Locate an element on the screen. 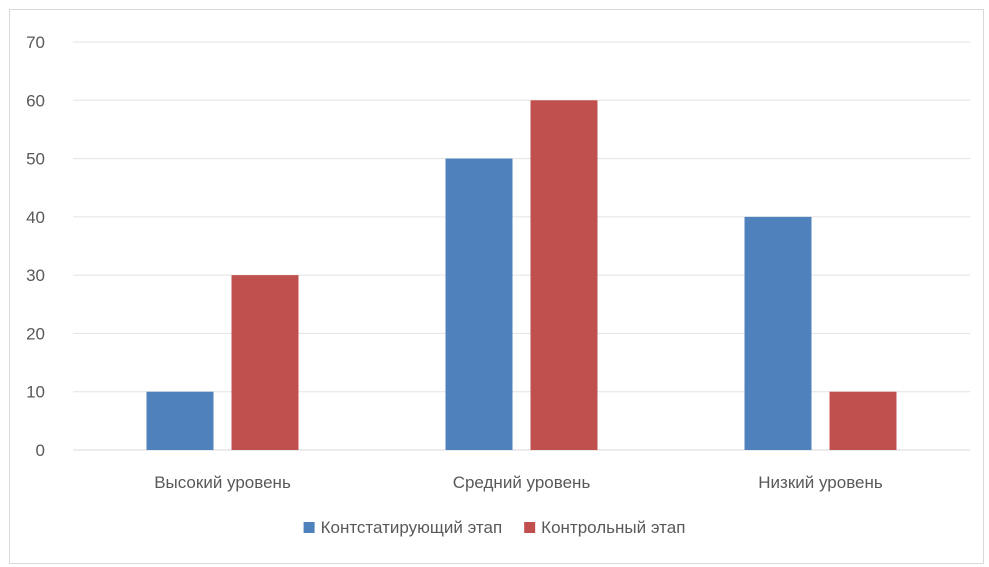 This screenshot has height=567, width=989. y-tick-label: 0 is located at coordinates (40, 450).